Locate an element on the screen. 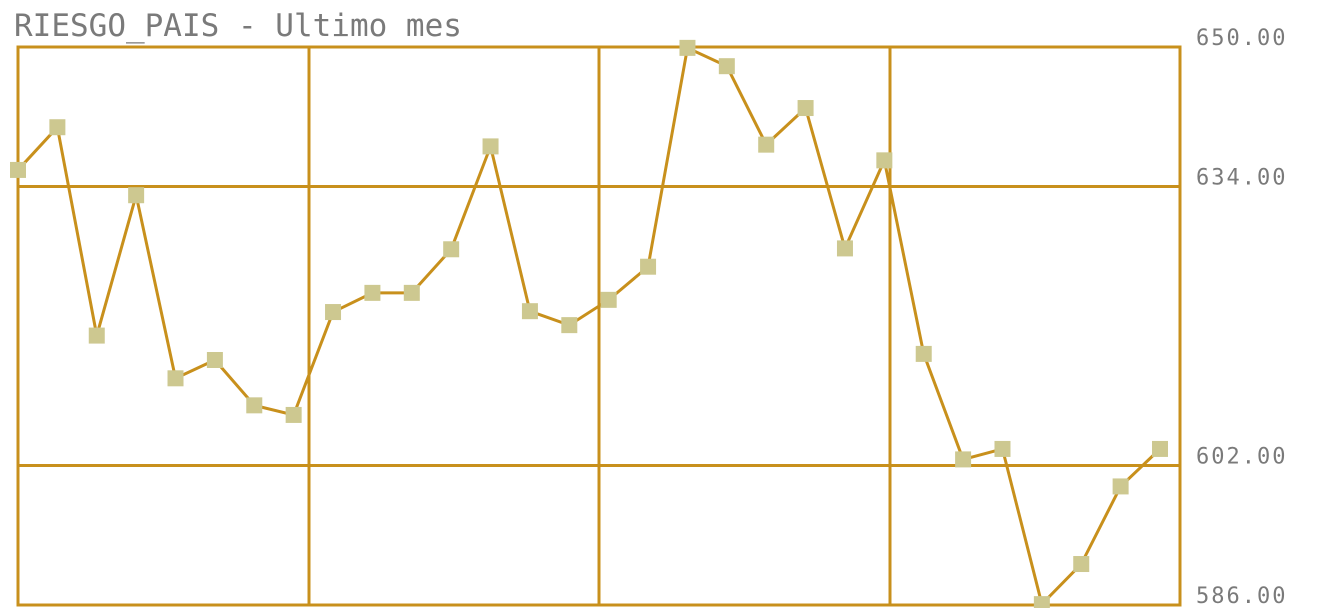 The image size is (1325, 608). chart-title: RIESGO_PAIS - Ultimo mes is located at coordinates (238, 26).